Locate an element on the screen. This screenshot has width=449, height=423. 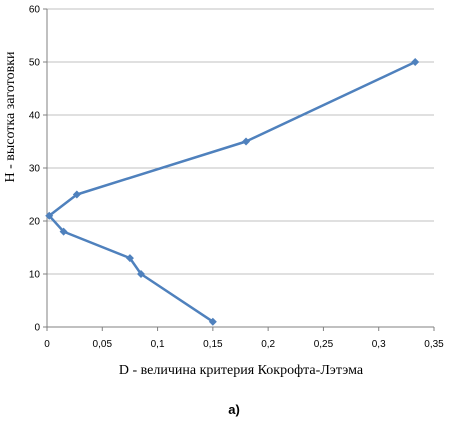
y-tick-label: 60 is located at coordinates (35, 10).